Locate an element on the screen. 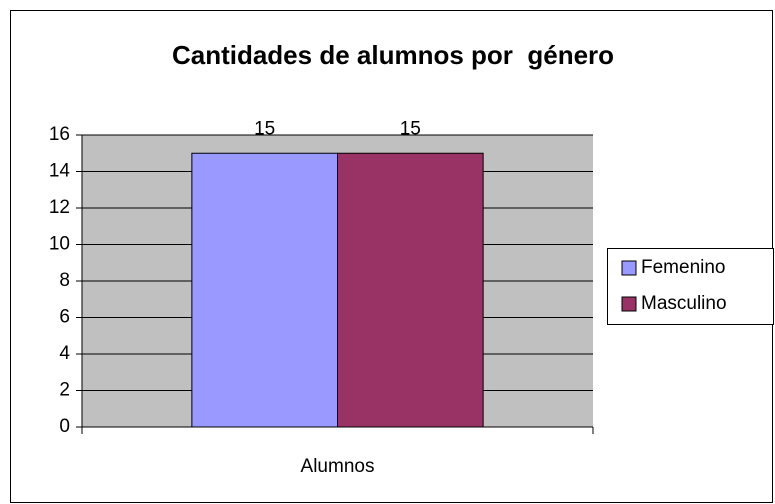 The height and width of the screenshot is (504, 775). y-tick-label: 6 is located at coordinates (64, 317).